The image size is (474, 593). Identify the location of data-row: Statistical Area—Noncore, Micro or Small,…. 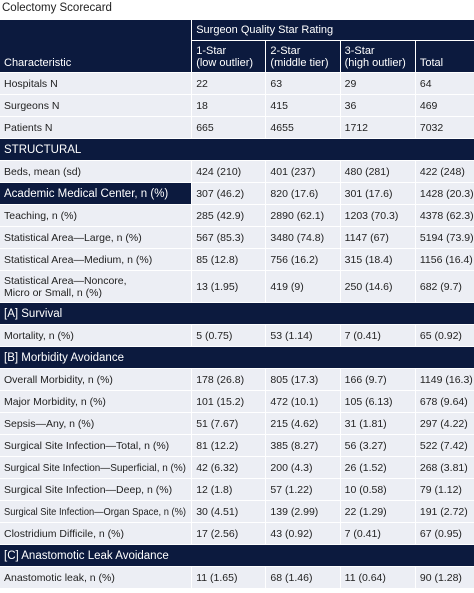
(237, 286).